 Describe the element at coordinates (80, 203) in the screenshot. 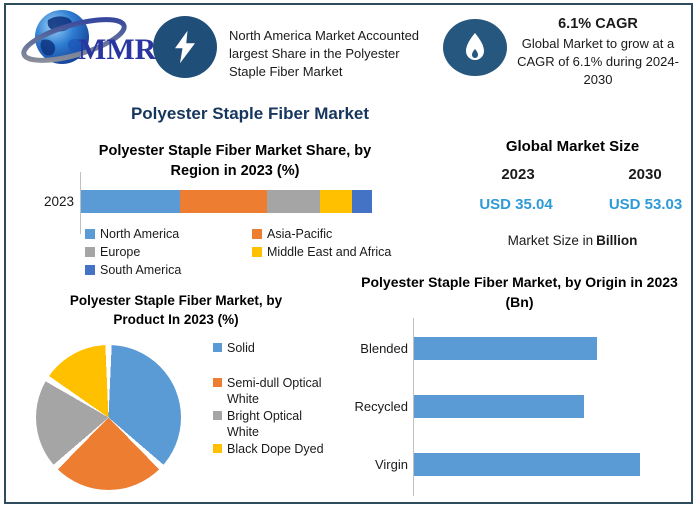

I see `region-chart-axis` at that location.